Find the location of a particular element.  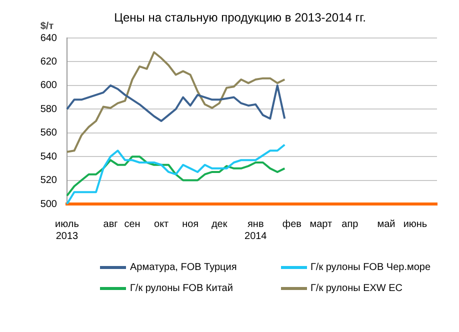

legend-label: Г/к рулоны FOB Китай is located at coordinates (181, 288).